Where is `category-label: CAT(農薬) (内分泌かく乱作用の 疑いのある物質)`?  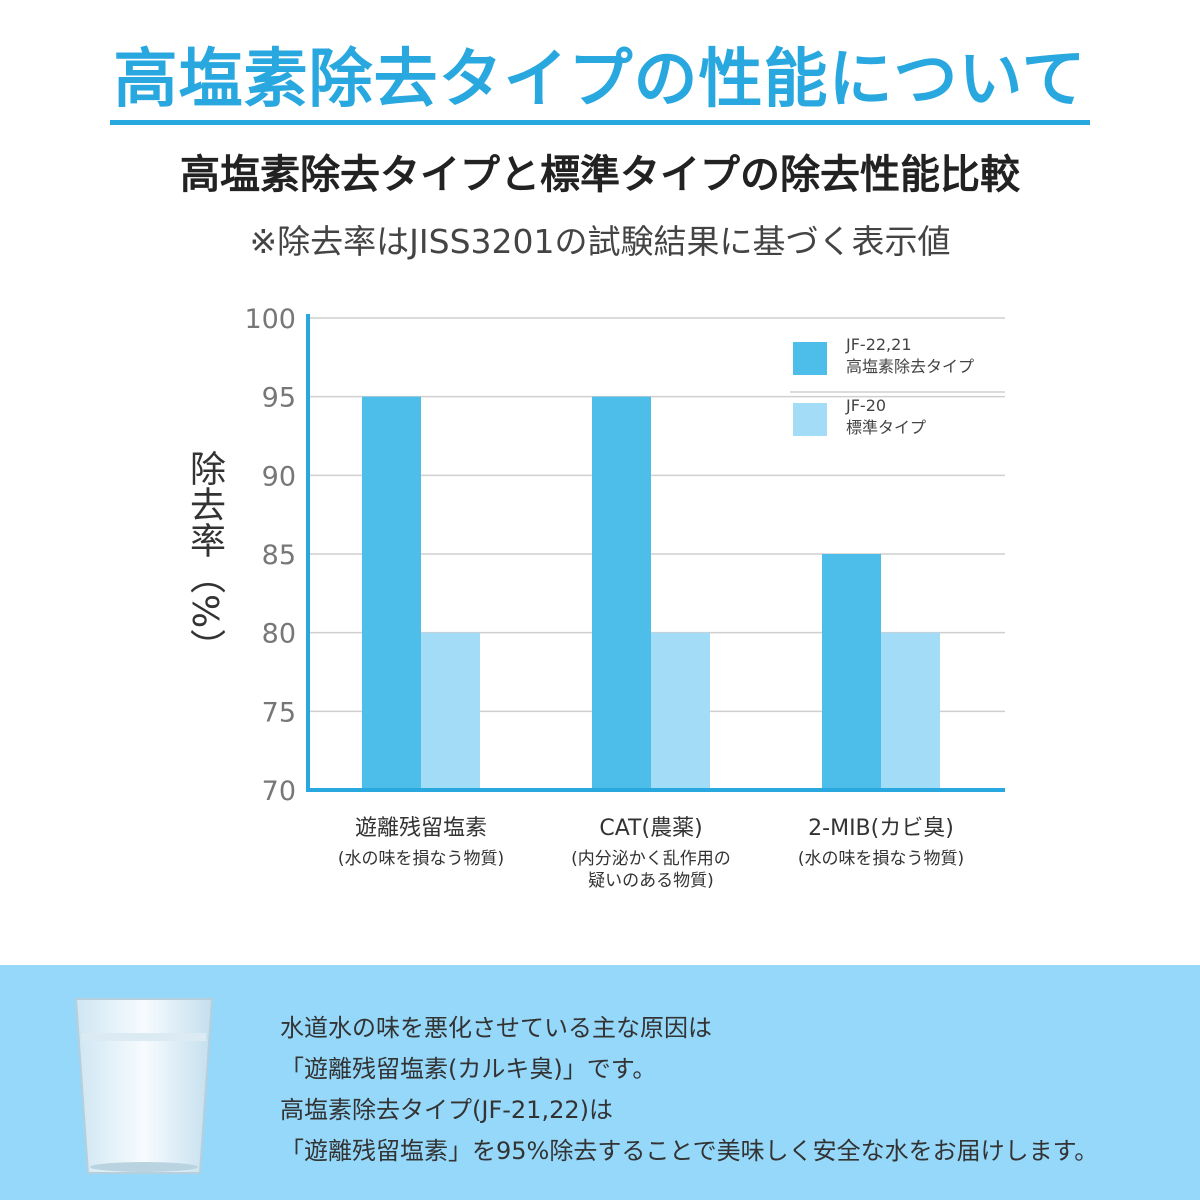 category-label: CAT(農薬) (内分泌かく乱作用の 疑いのある物質) is located at coordinates (651, 851).